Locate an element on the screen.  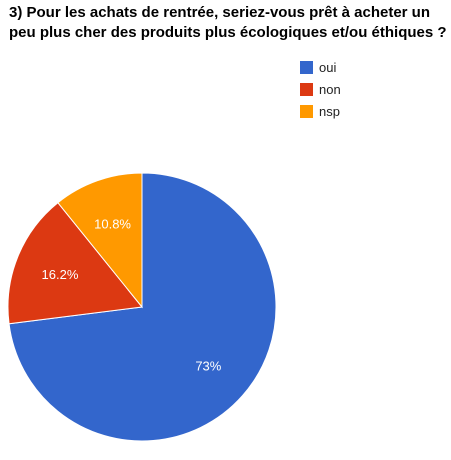
data-label-oui: 73% is located at coordinates (208, 365).